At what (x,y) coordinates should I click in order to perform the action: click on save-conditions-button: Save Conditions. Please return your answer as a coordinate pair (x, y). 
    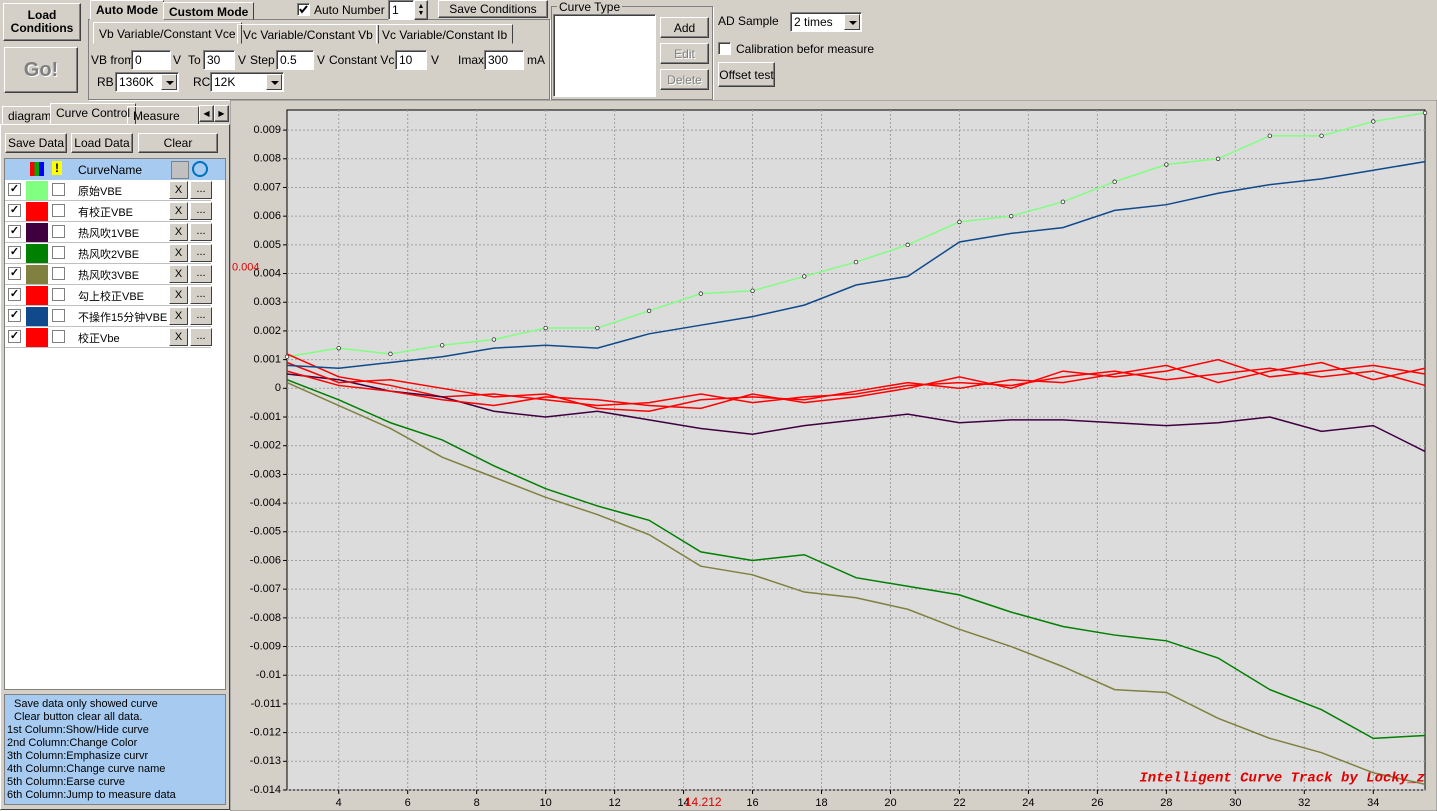
    Looking at the image, I should click on (493, 9).